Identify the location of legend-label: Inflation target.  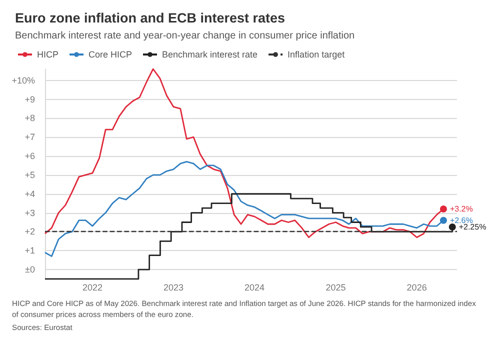
(317, 55).